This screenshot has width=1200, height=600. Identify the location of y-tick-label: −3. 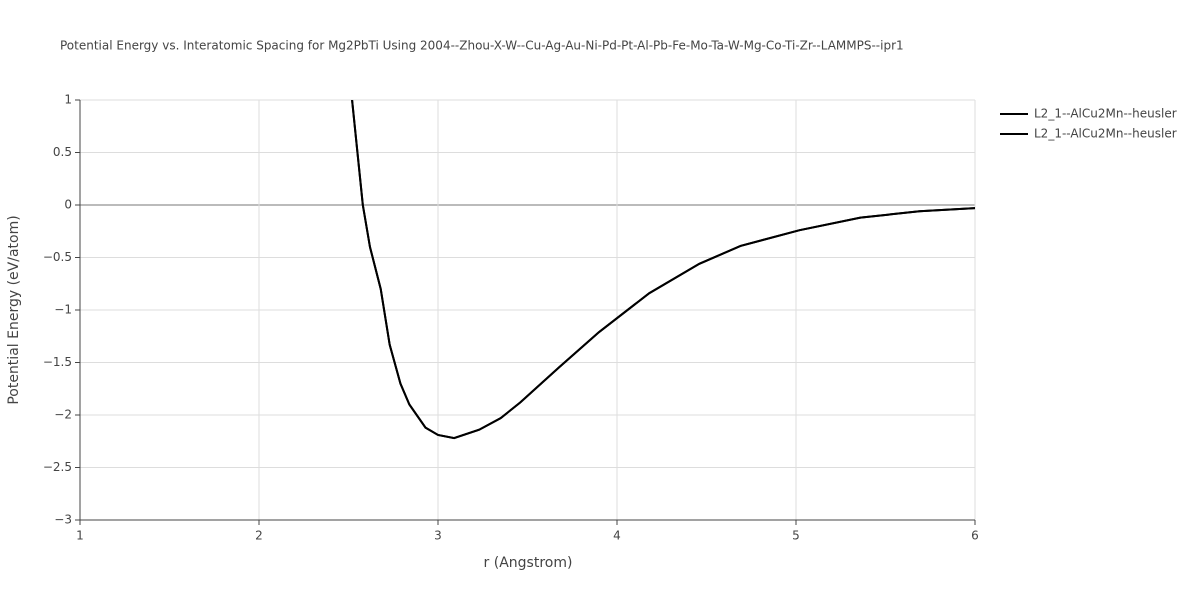
(63, 520).